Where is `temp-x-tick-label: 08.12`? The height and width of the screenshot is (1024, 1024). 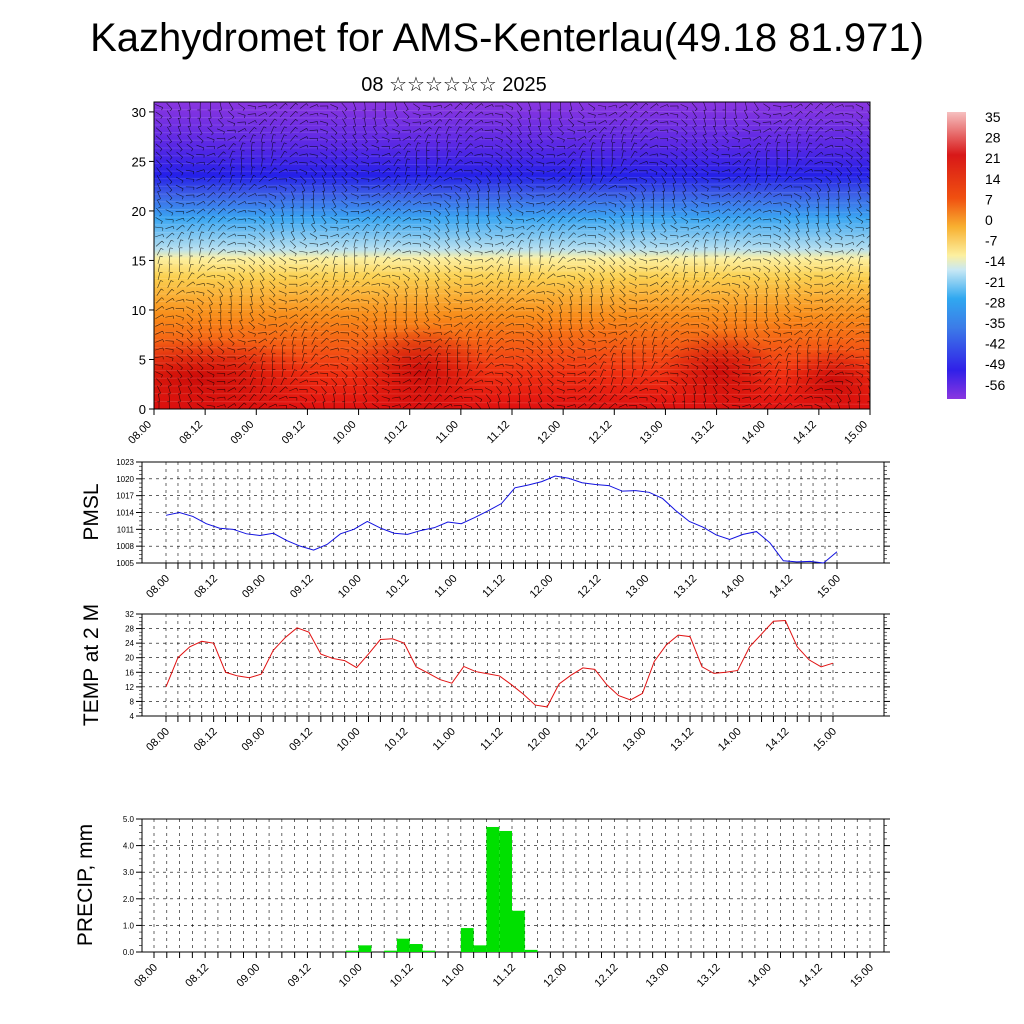 temp-x-tick-label: 08.12 is located at coordinates (206, 740).